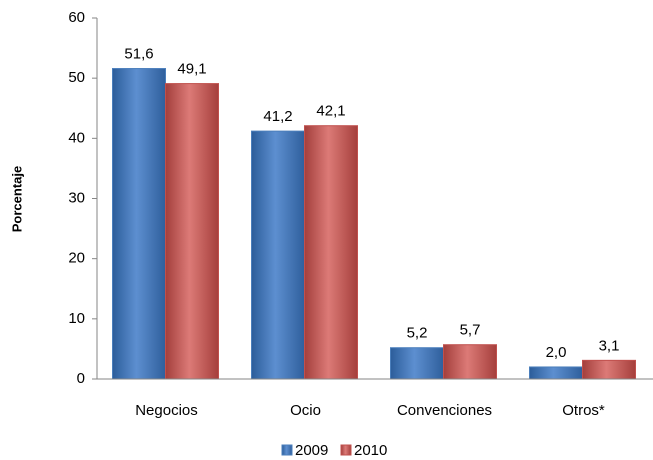 The image size is (653, 460). I want to click on y-tick-label: 60, so click(76, 17).